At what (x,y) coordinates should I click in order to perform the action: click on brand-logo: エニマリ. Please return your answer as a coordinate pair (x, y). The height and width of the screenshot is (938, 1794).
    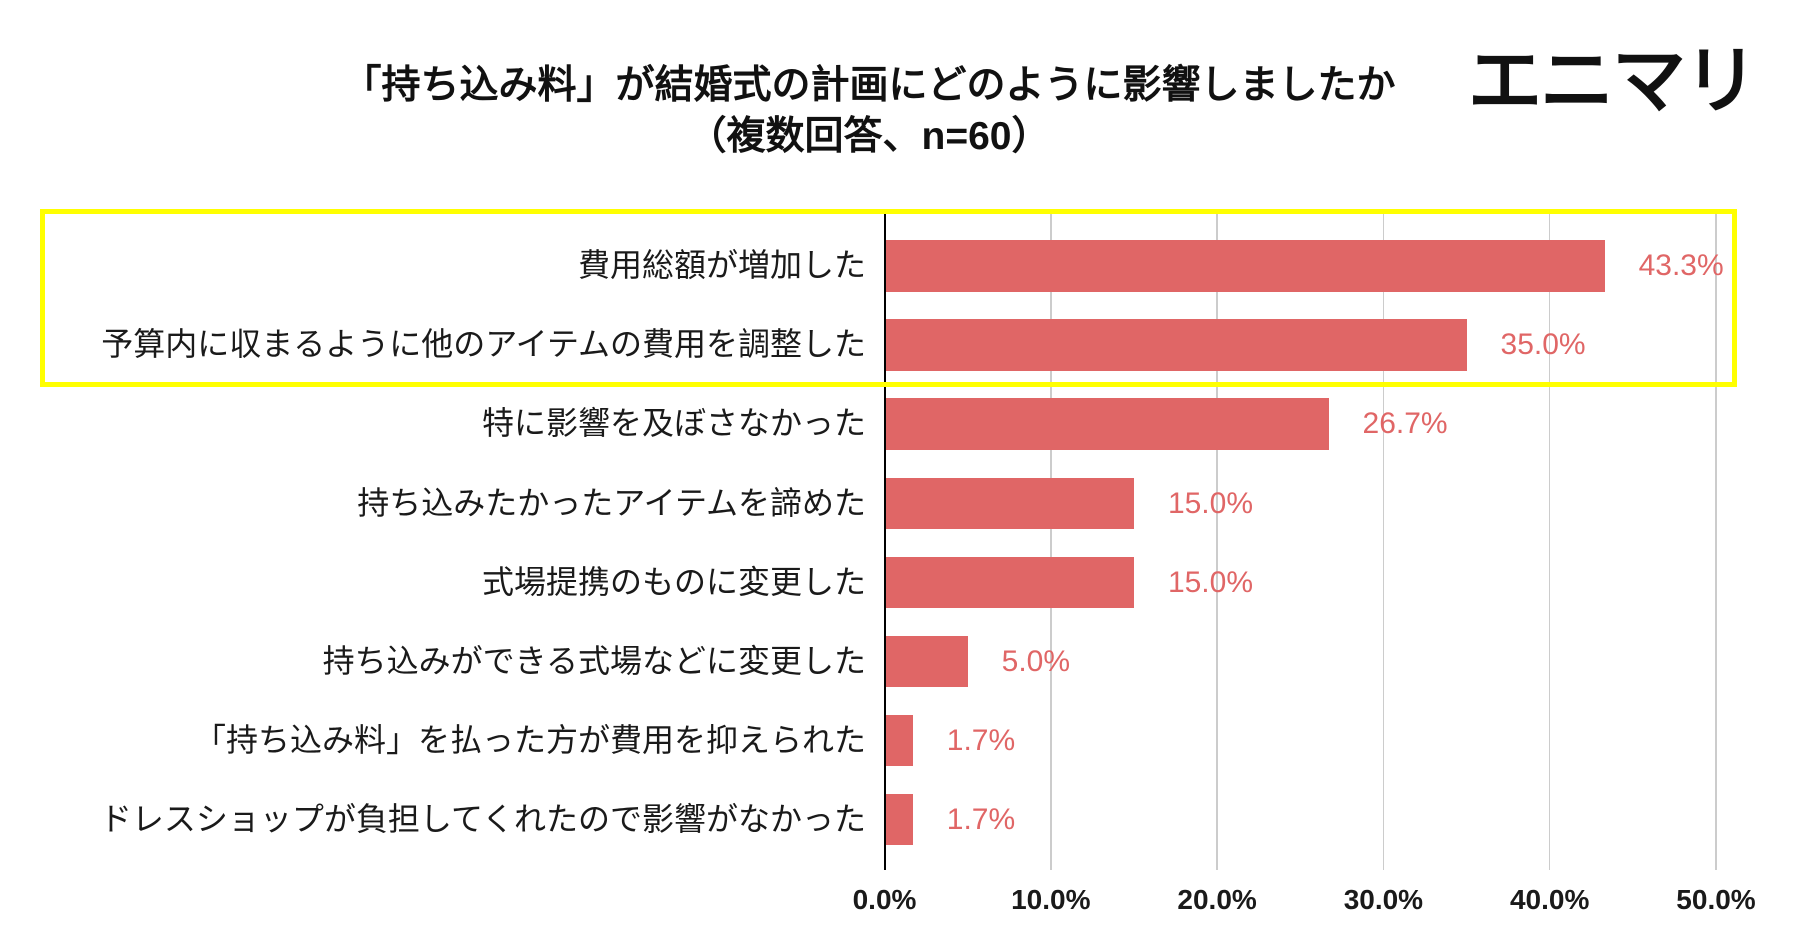
    Looking at the image, I should click on (1613, 80).